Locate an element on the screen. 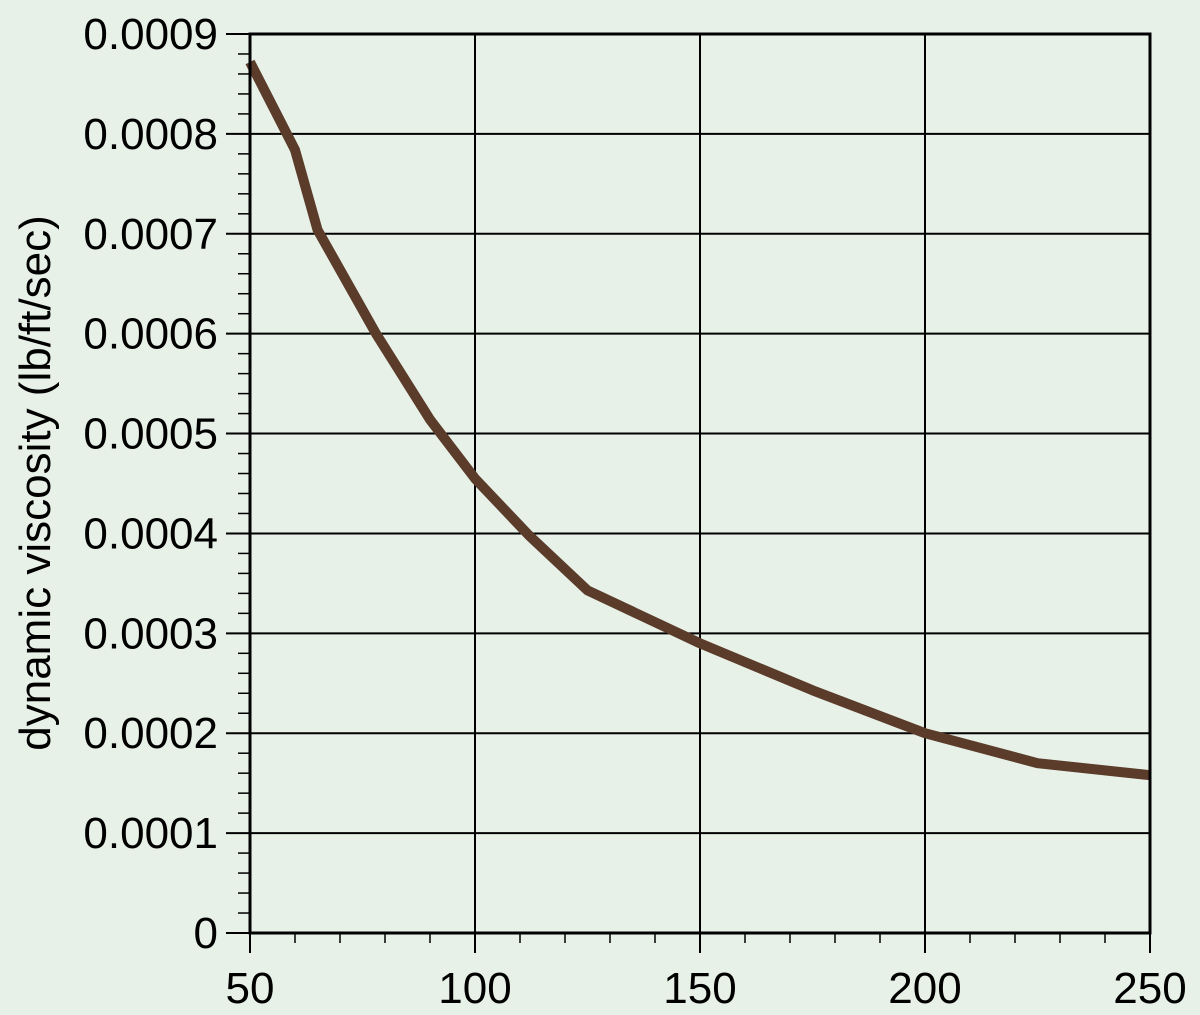 Image resolution: width=1200 pixels, height=1015 pixels. y-tick-label: 0.0008 is located at coordinates (150, 134).